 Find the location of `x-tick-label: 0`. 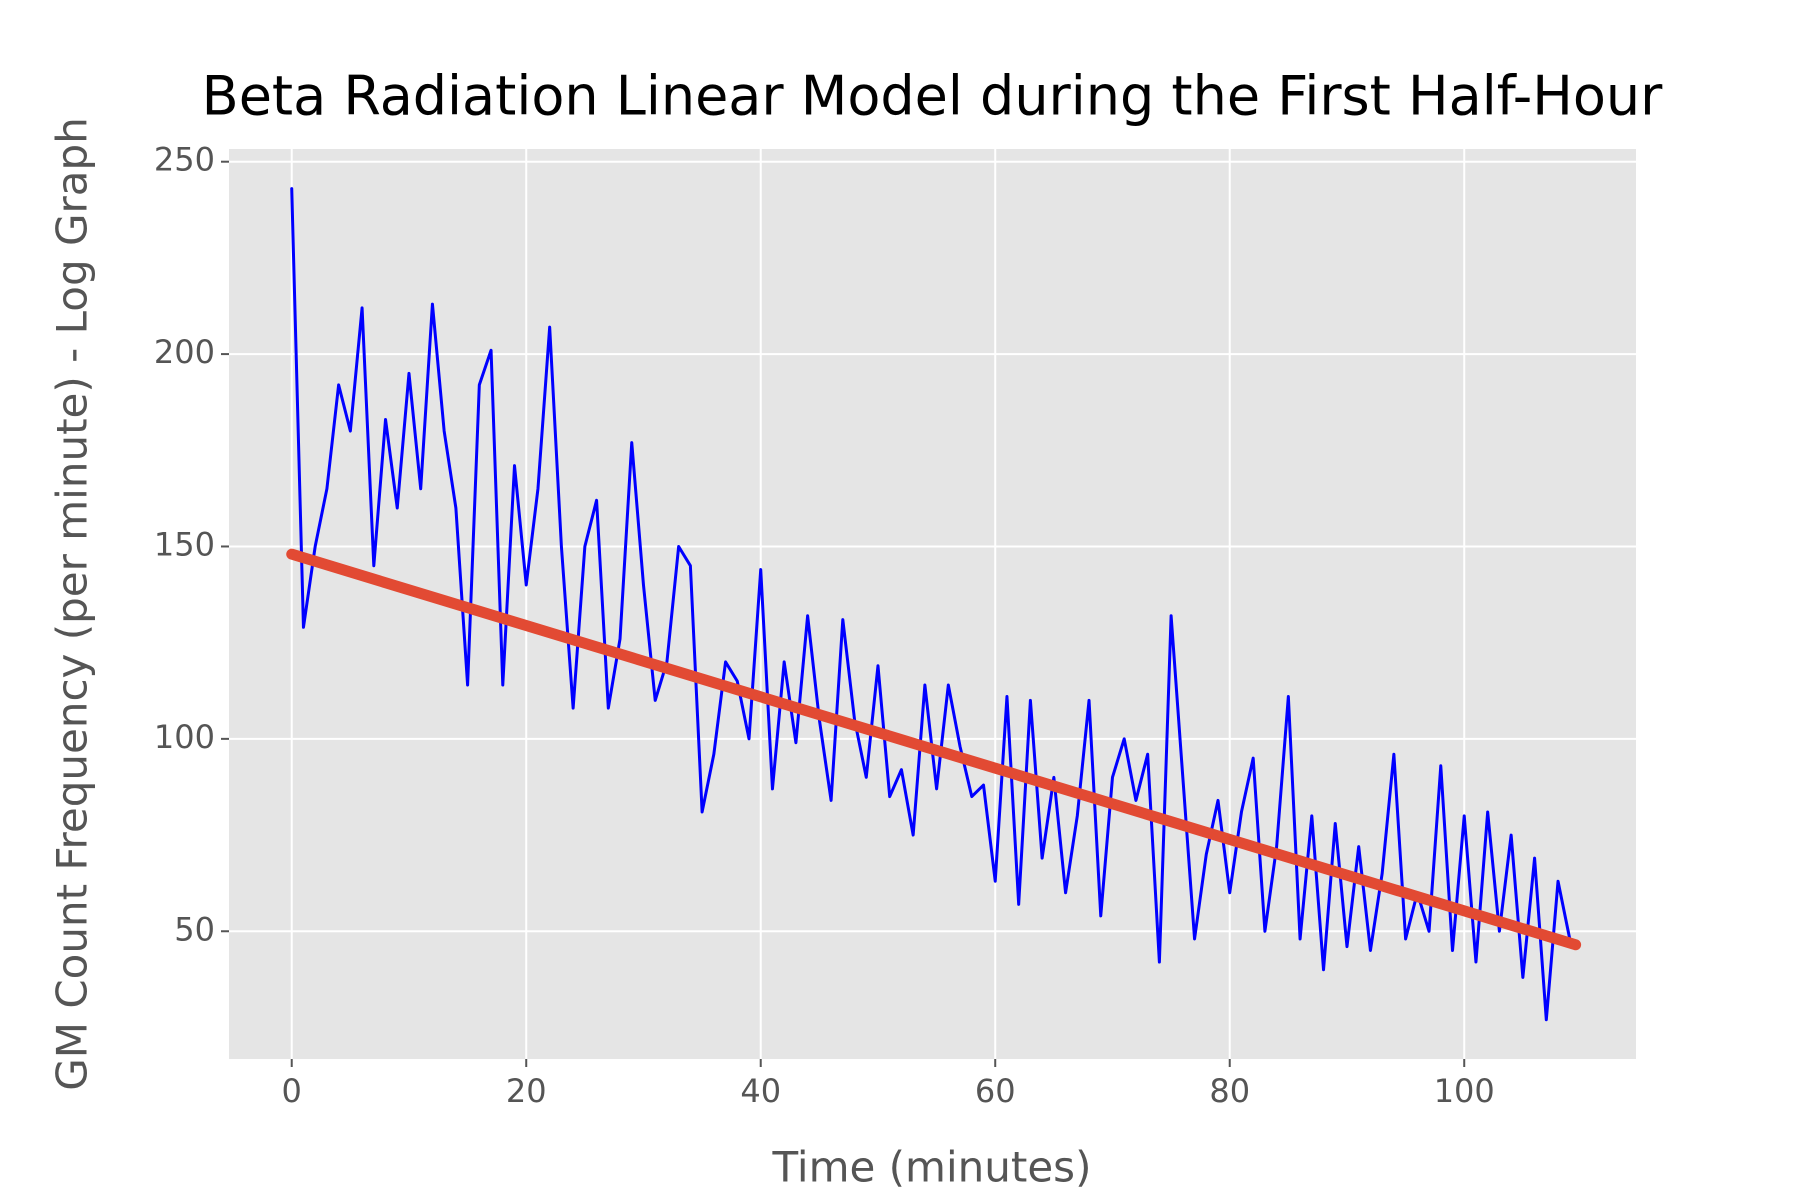

x-tick-label: 0 is located at coordinates (292, 1091).